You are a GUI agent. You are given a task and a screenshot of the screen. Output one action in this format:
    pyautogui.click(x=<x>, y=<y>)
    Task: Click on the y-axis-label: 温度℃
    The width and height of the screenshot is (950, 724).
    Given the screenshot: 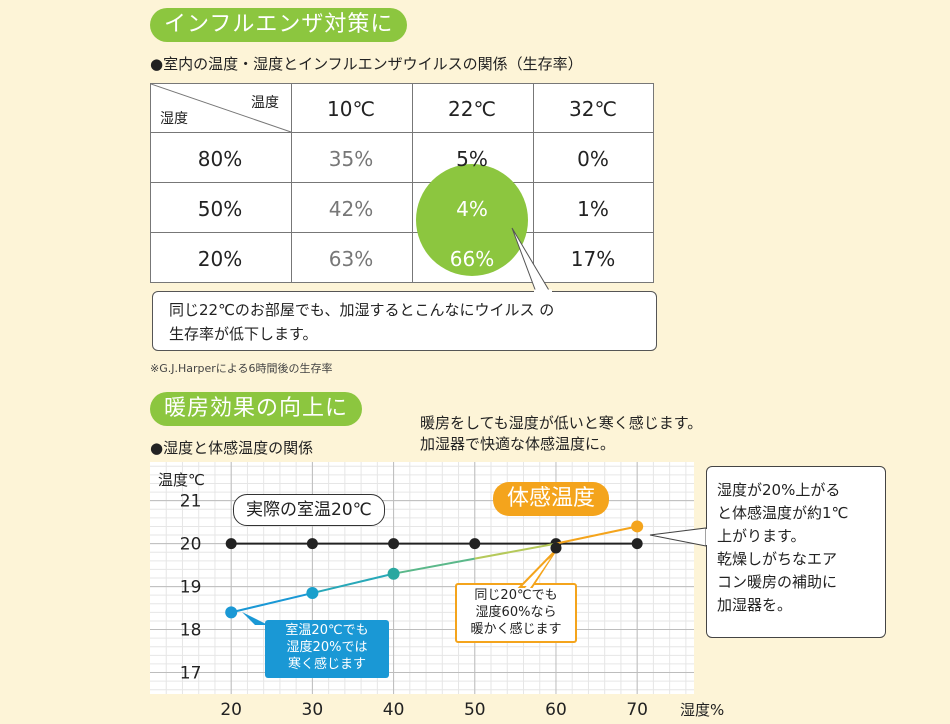 What is the action you would take?
    pyautogui.click(x=181, y=480)
    